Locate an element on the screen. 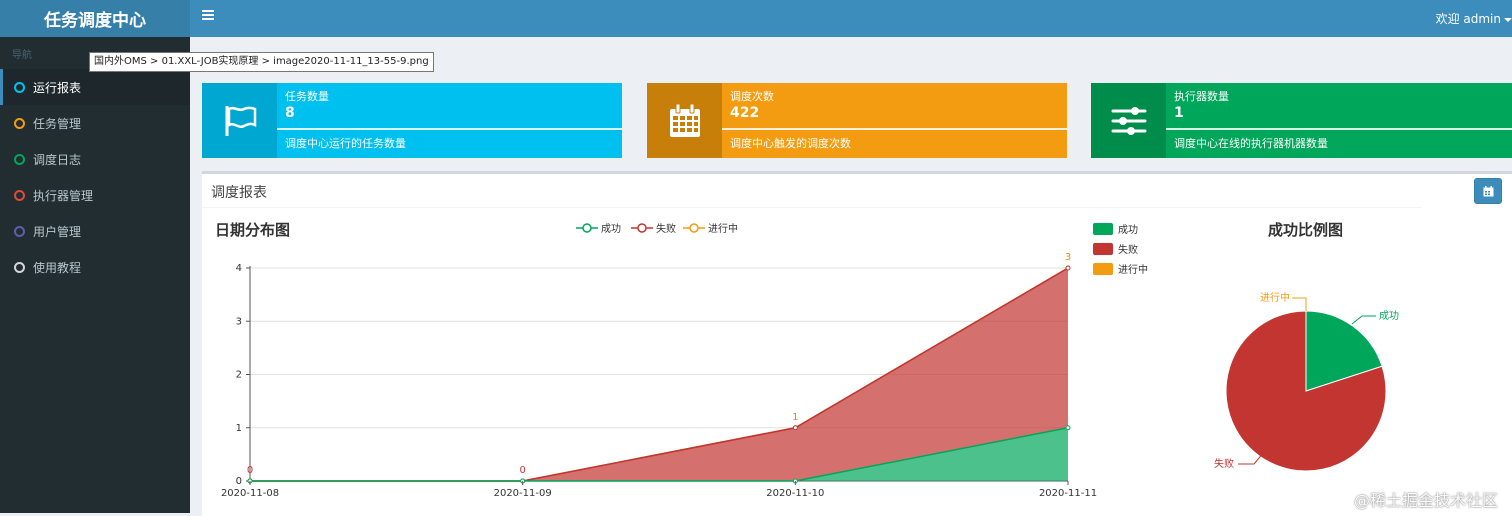 Image resolution: width=1512 pixels, height=516 pixels. sidebar-item-5: 使用教程 is located at coordinates (95, 267).